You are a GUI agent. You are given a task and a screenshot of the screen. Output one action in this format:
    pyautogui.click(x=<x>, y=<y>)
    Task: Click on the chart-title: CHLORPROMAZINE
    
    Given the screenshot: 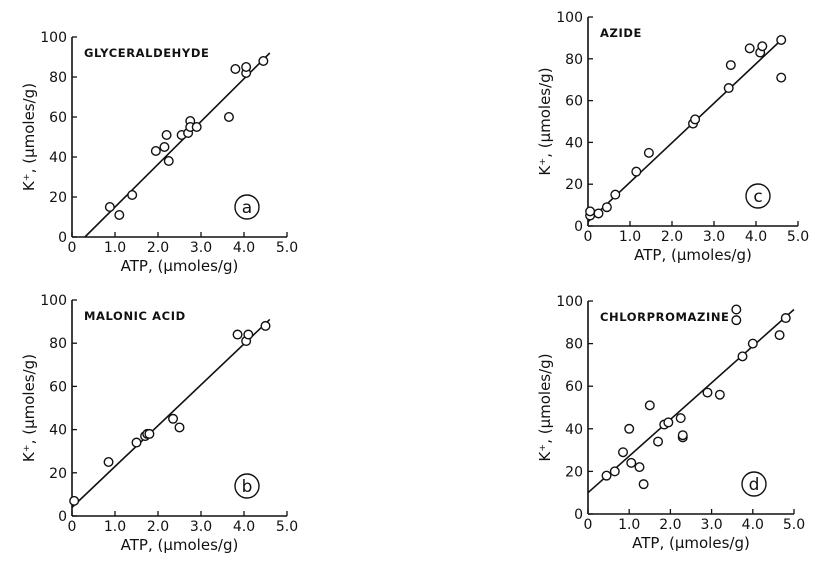 What is the action you would take?
    pyautogui.click(x=665, y=317)
    